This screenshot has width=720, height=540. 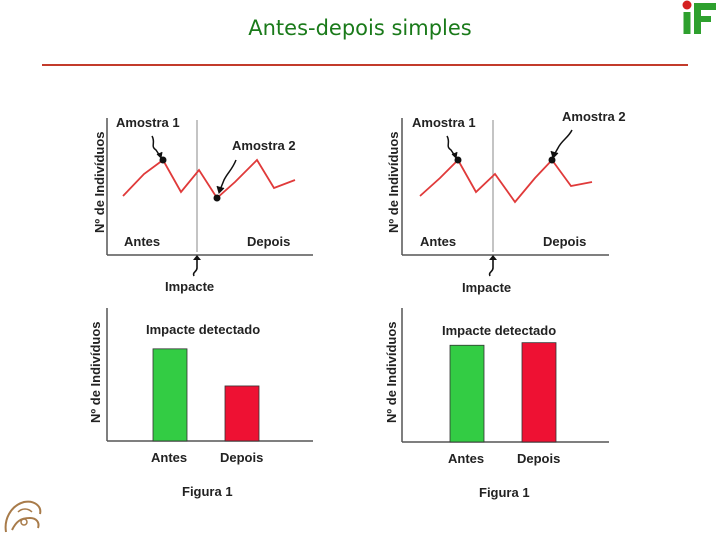 What do you see at coordinates (268, 241) in the screenshot?
I see `left-after-label: Depois` at bounding box center [268, 241].